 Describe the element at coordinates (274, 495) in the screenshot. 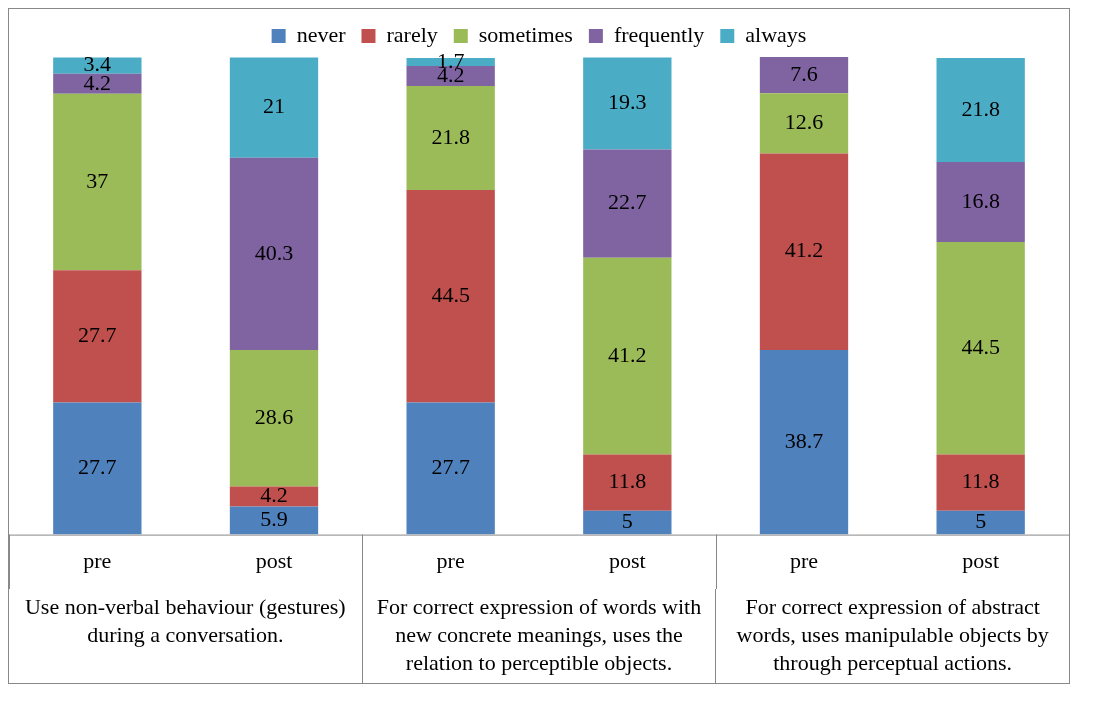

I see `data-label: 4.2` at that location.